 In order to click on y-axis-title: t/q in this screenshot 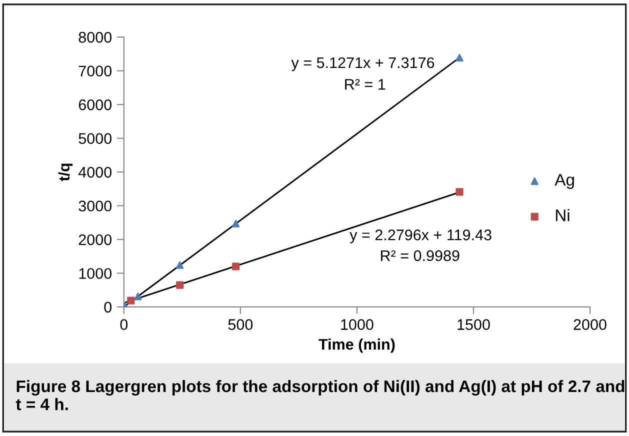, I will do `click(65, 173)`.